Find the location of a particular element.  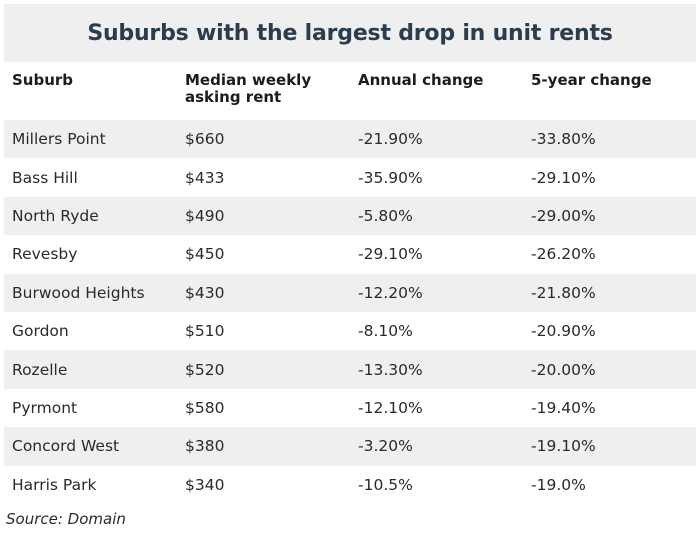

cell-5-year-change: -29.10% is located at coordinates (563, 177).